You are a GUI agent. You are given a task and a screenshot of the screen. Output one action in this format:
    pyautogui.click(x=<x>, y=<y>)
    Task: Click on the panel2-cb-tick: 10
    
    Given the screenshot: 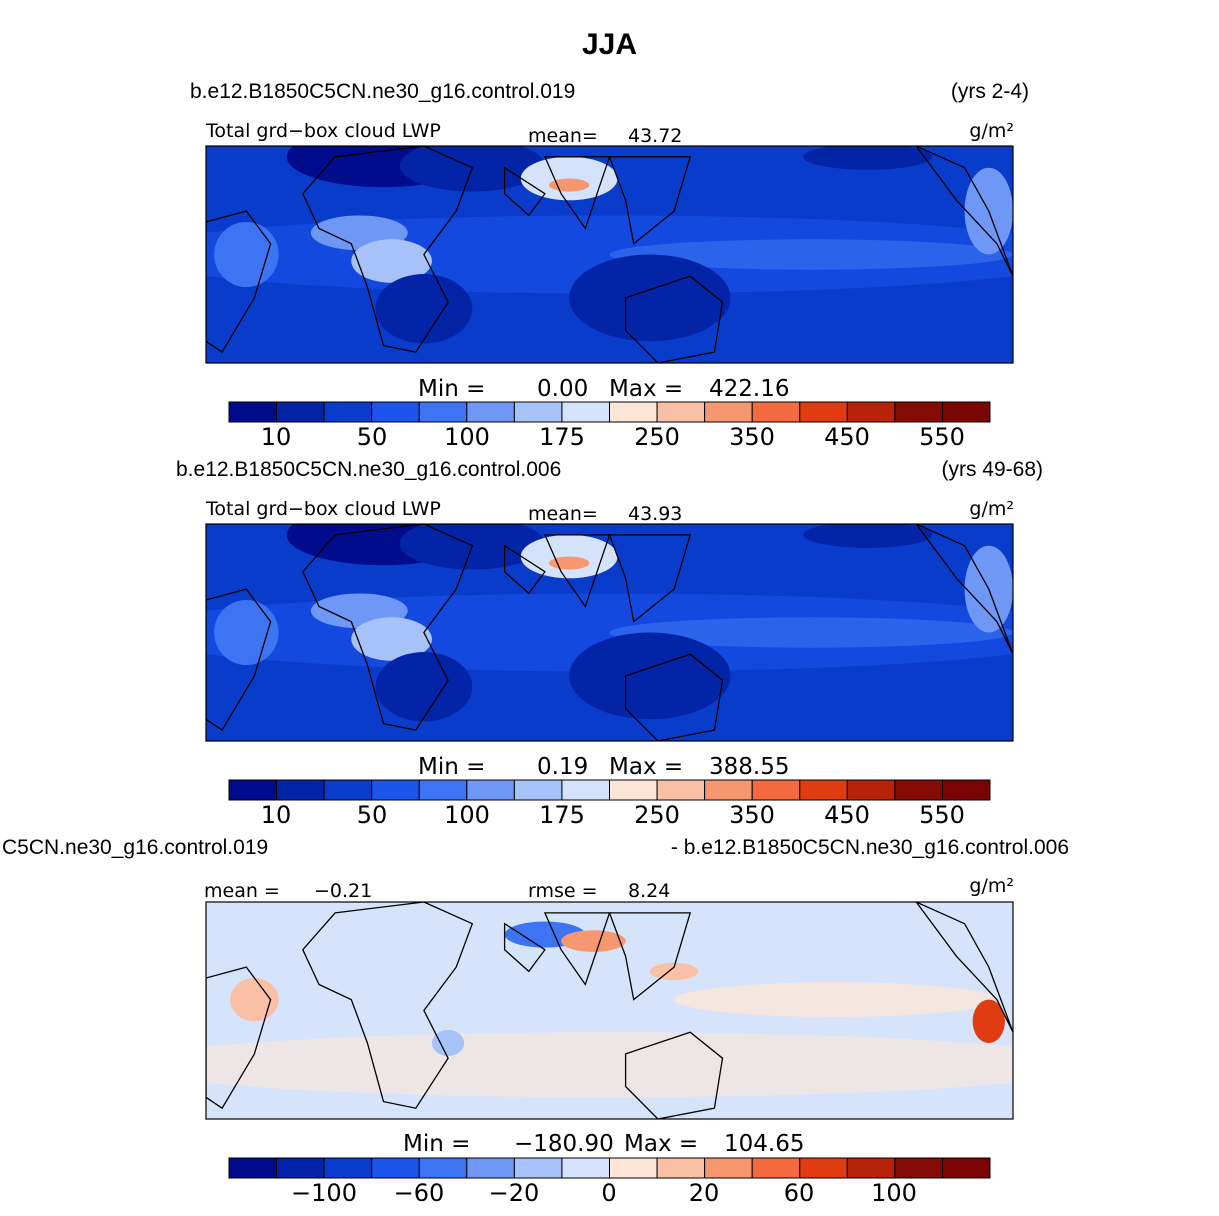 What is the action you would take?
    pyautogui.click(x=276, y=815)
    